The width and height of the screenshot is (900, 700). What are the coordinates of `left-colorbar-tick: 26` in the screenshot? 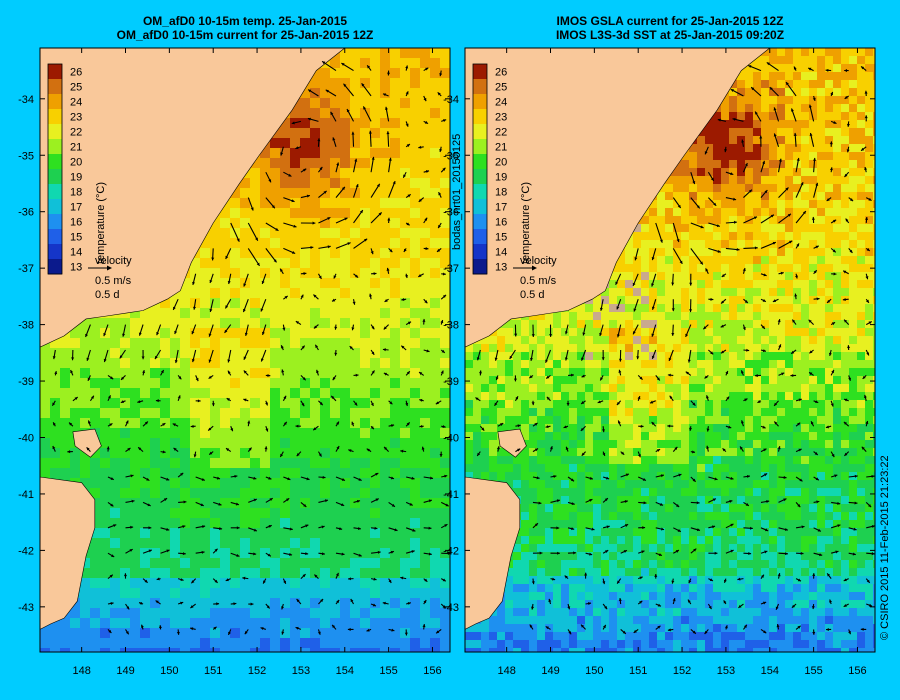 It's located at (76, 73).